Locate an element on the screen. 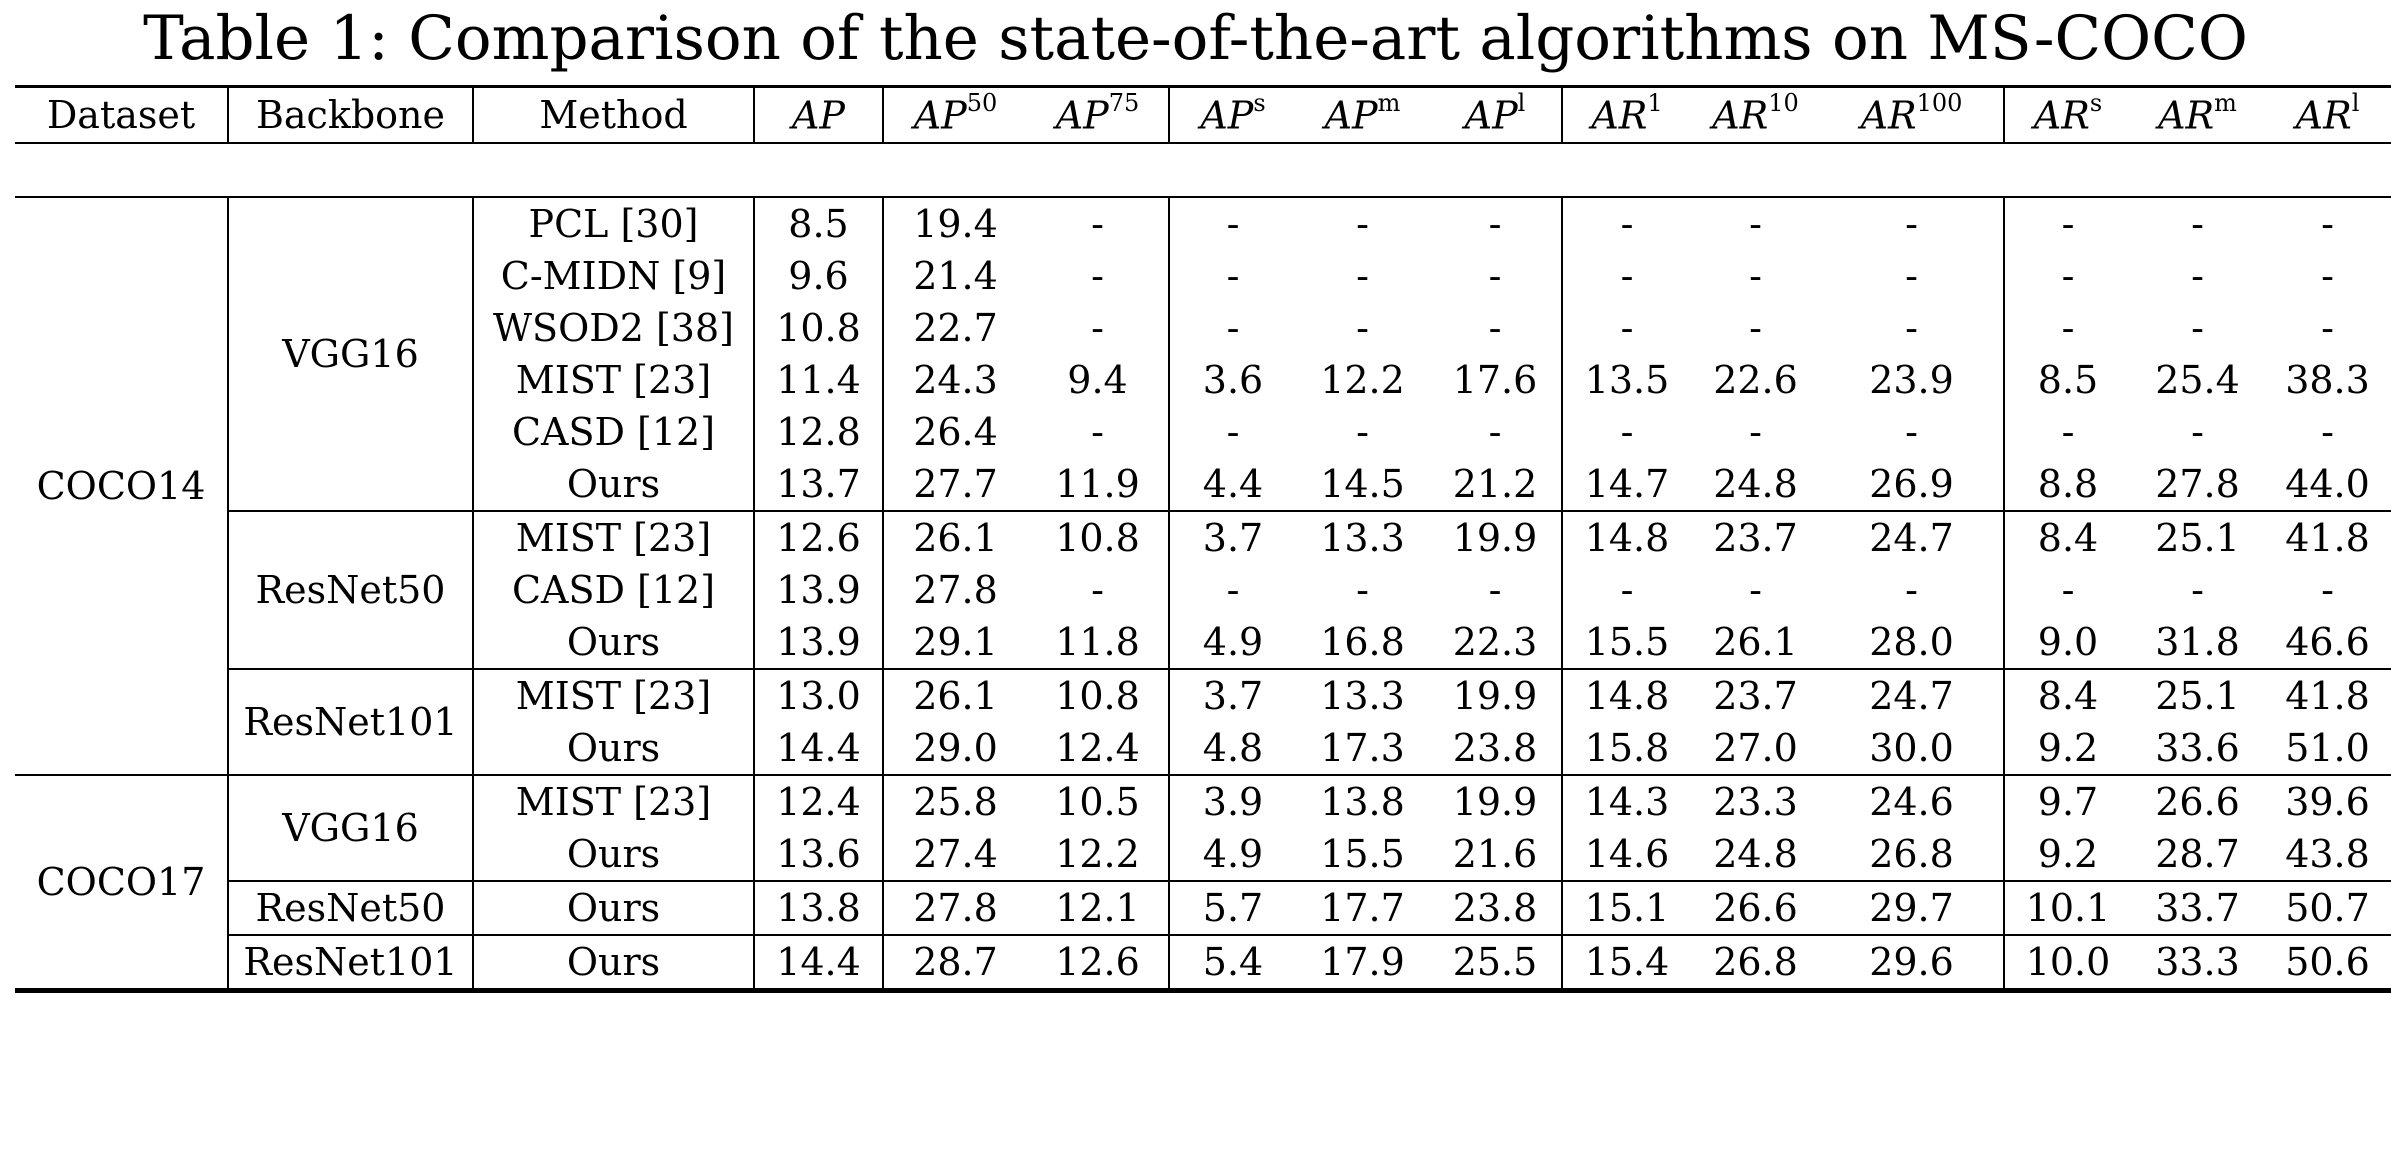 The width and height of the screenshot is (2391, 1155). value-cell: 10.0 is located at coordinates (2067, 963).